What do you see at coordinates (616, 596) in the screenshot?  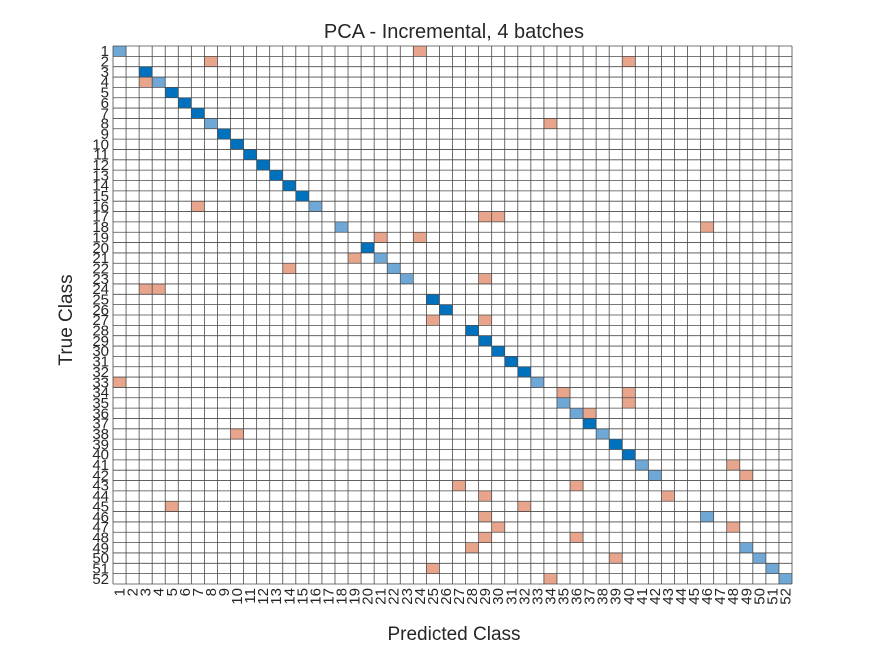 I see `x-tick-label: 39` at bounding box center [616, 596].